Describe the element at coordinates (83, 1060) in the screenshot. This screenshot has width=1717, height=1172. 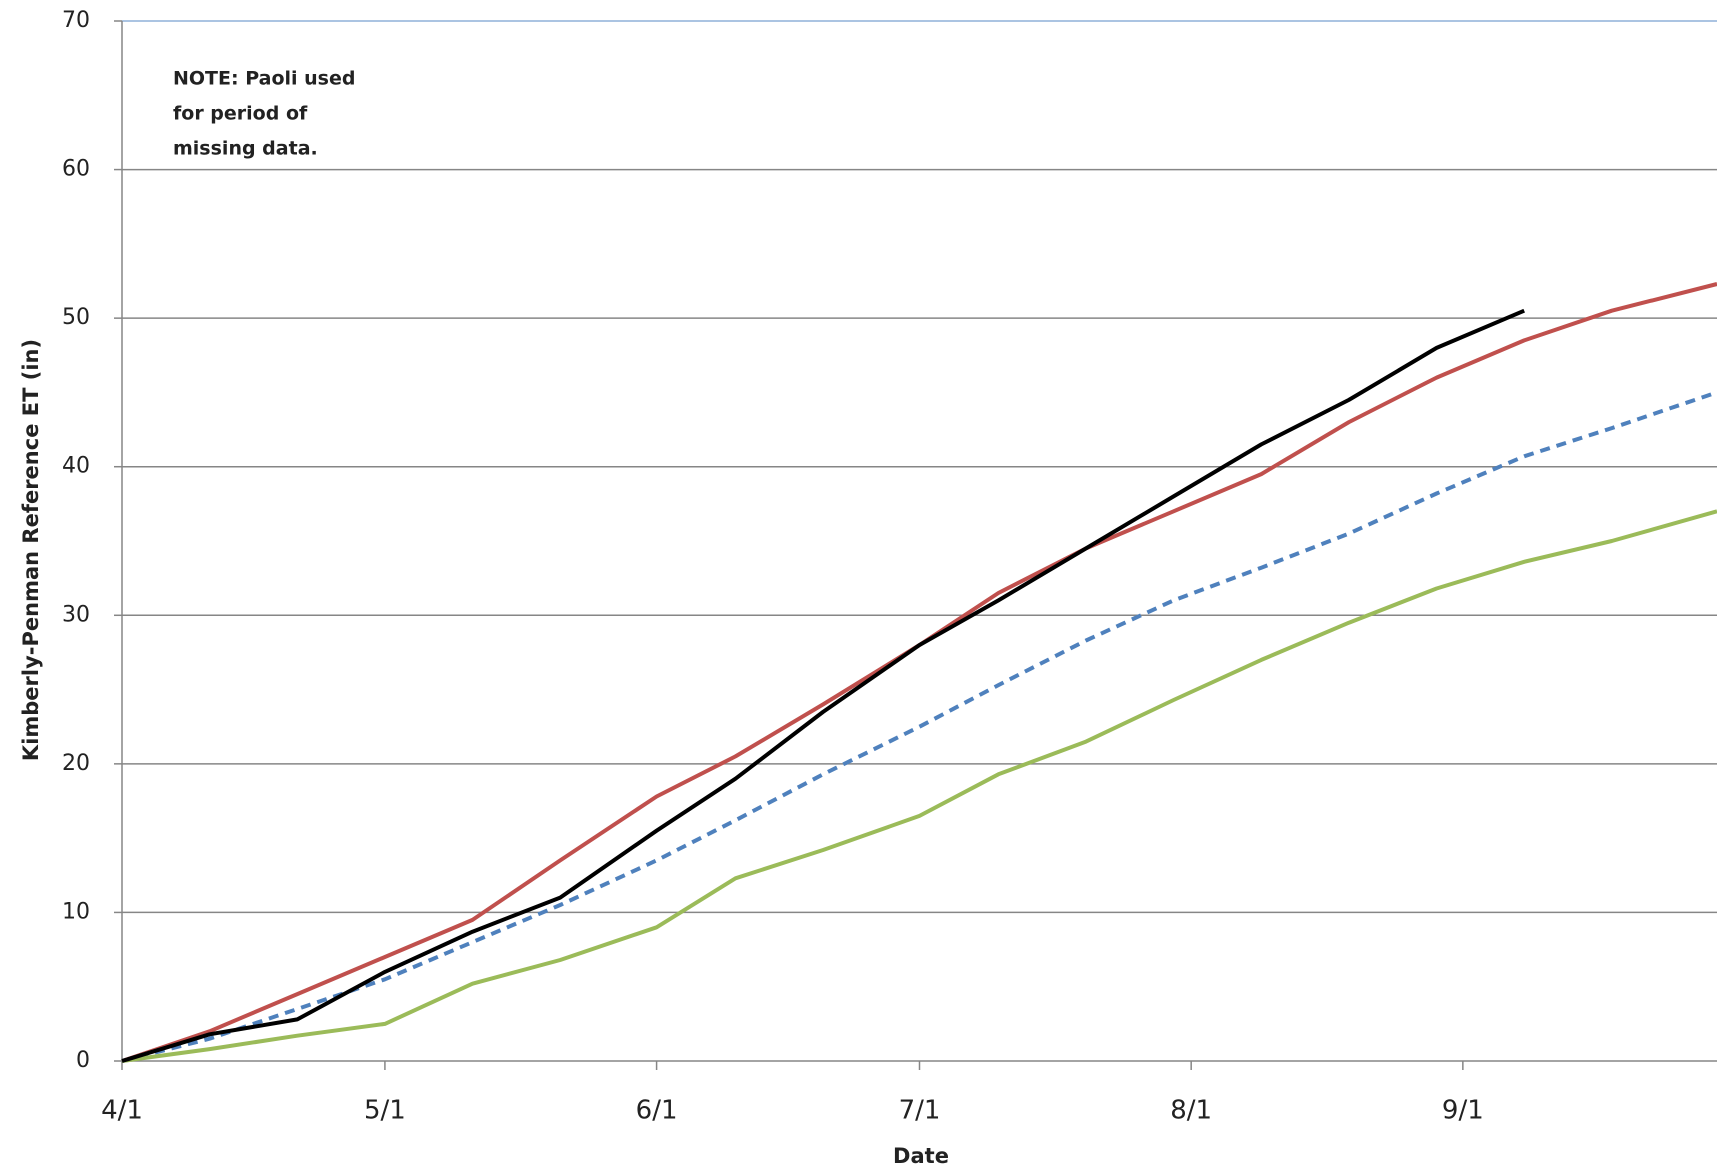
I see `y-tick-label: 0` at that location.